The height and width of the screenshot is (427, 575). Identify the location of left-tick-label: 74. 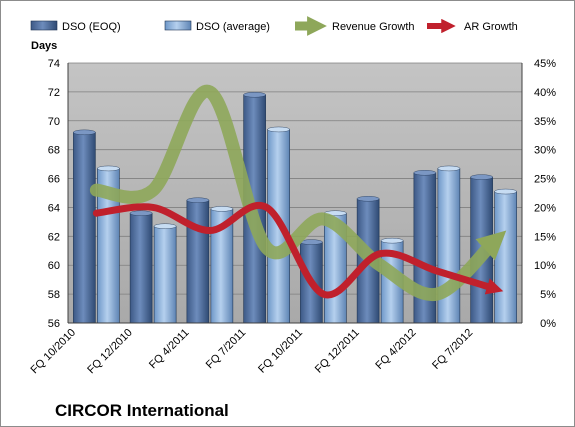
(54, 64).